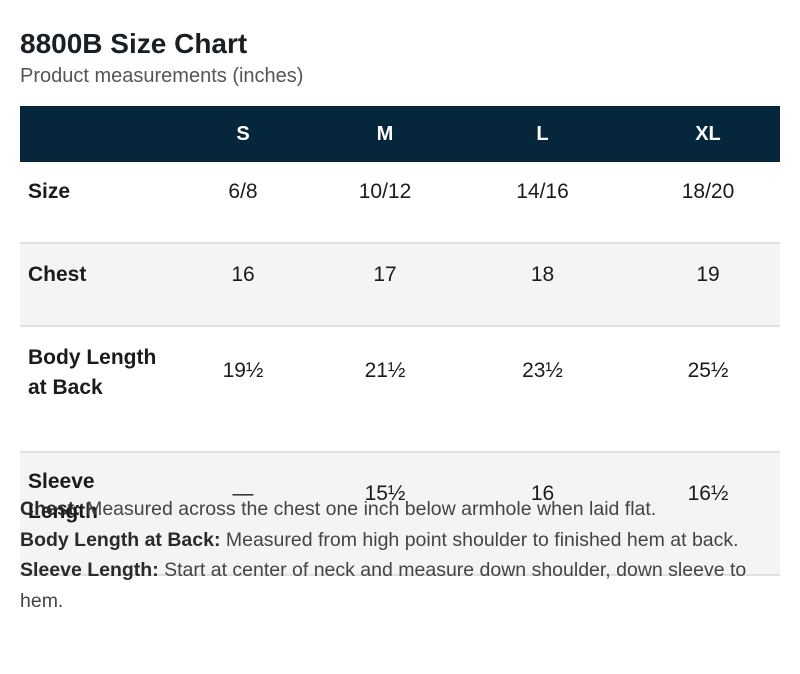 Image resolution: width=800 pixels, height=674 pixels. Describe the element at coordinates (243, 203) in the screenshot. I see `table-cell: 6/8` at that location.